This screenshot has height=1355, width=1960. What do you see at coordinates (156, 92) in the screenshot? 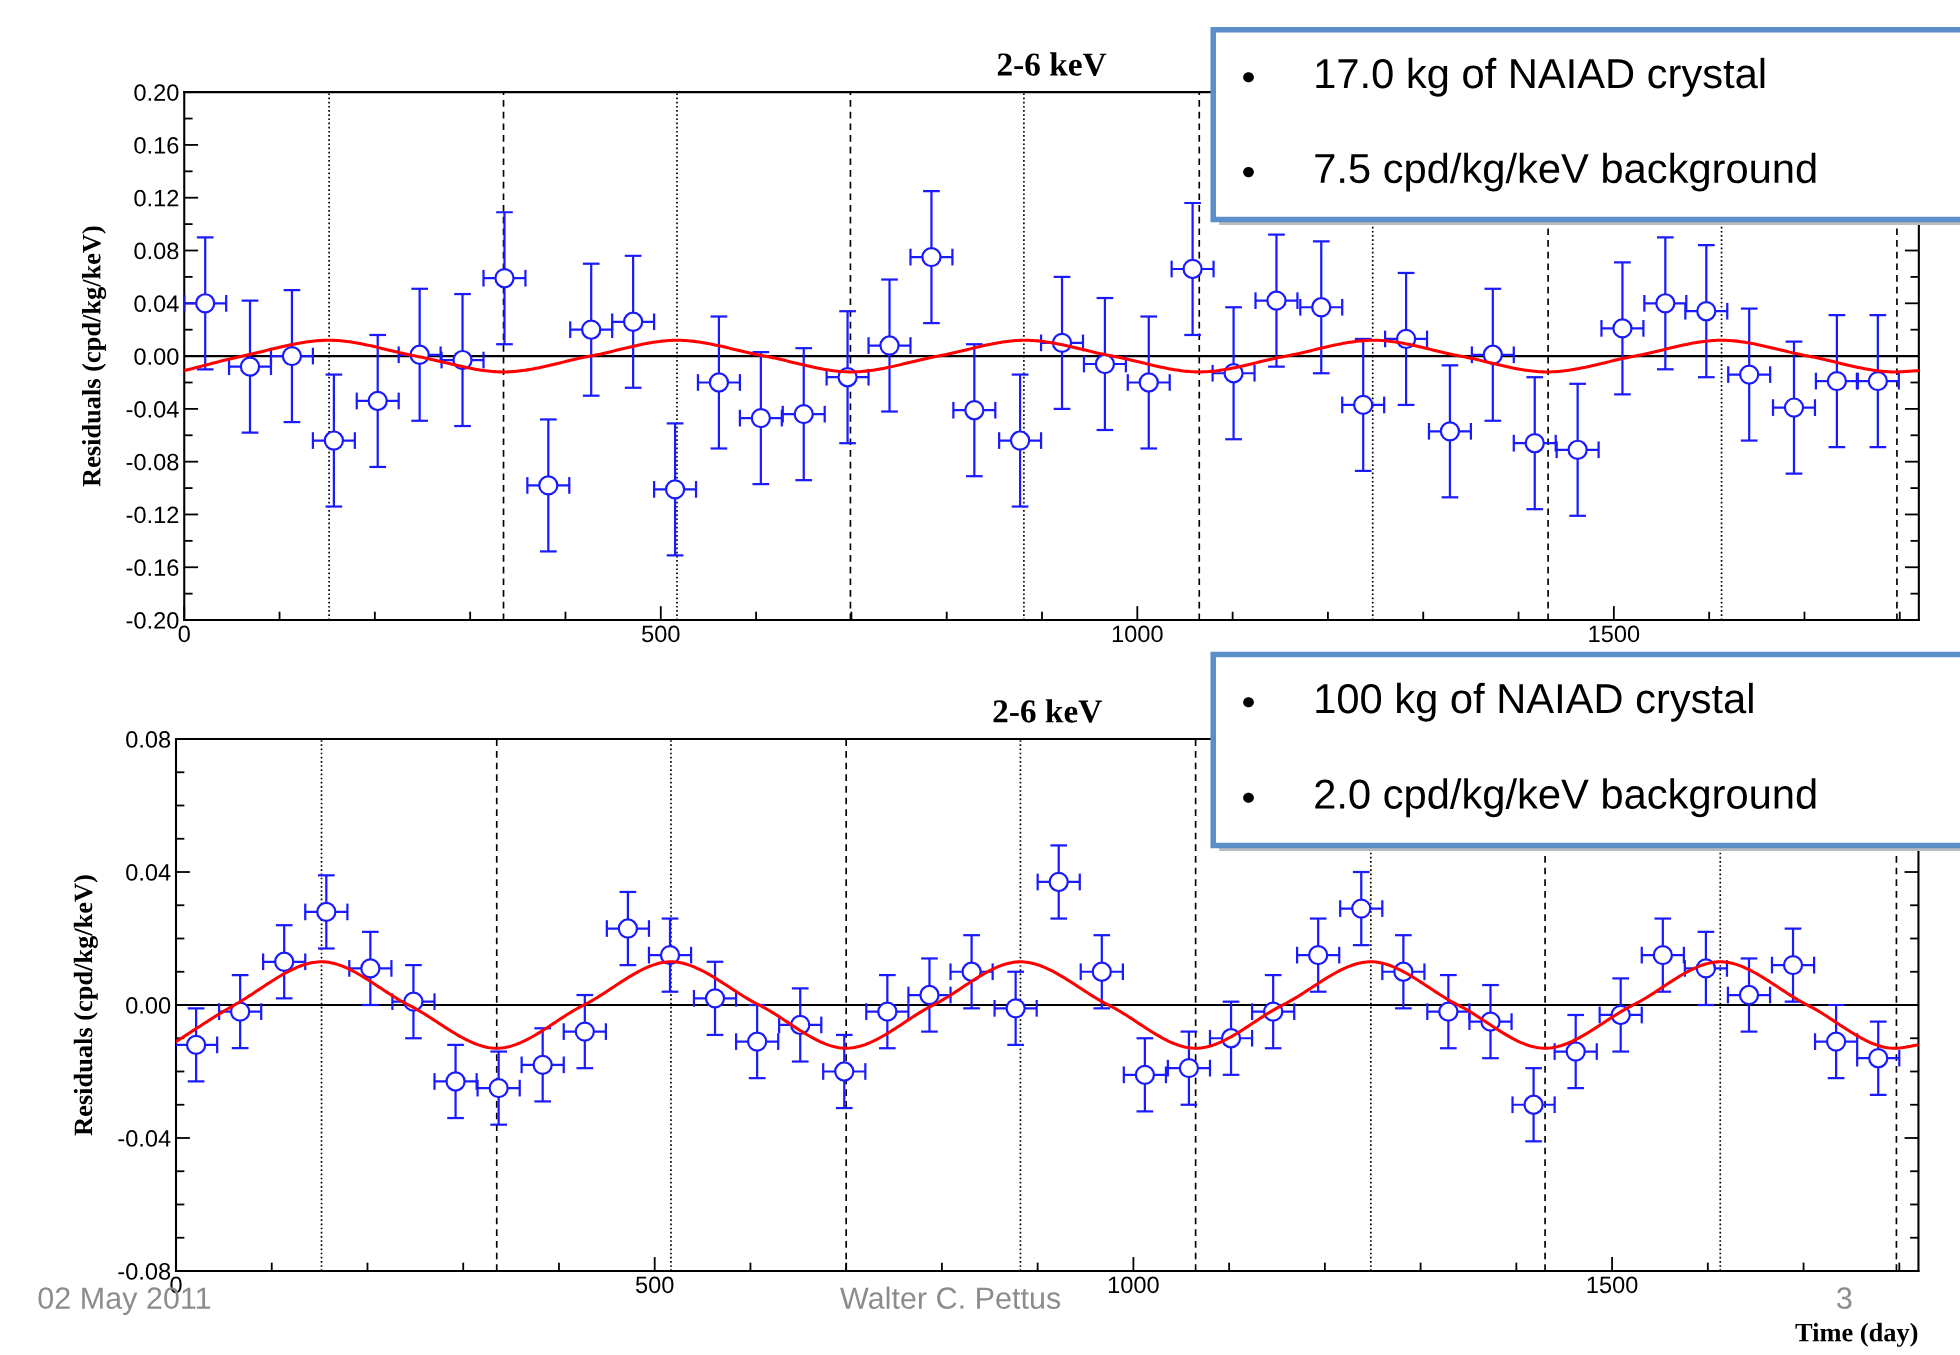
I see `y-tick-label: 0.20` at bounding box center [156, 92].